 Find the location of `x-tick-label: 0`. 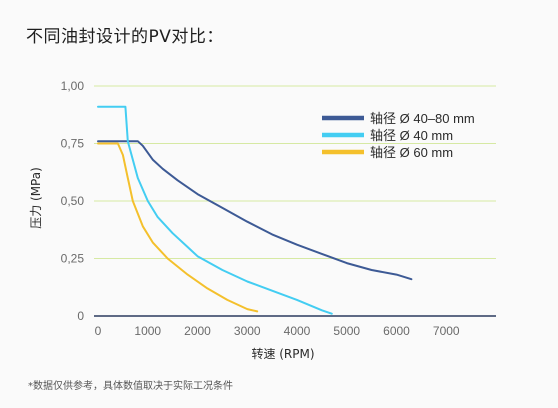

x-tick-label: 0 is located at coordinates (98, 331).